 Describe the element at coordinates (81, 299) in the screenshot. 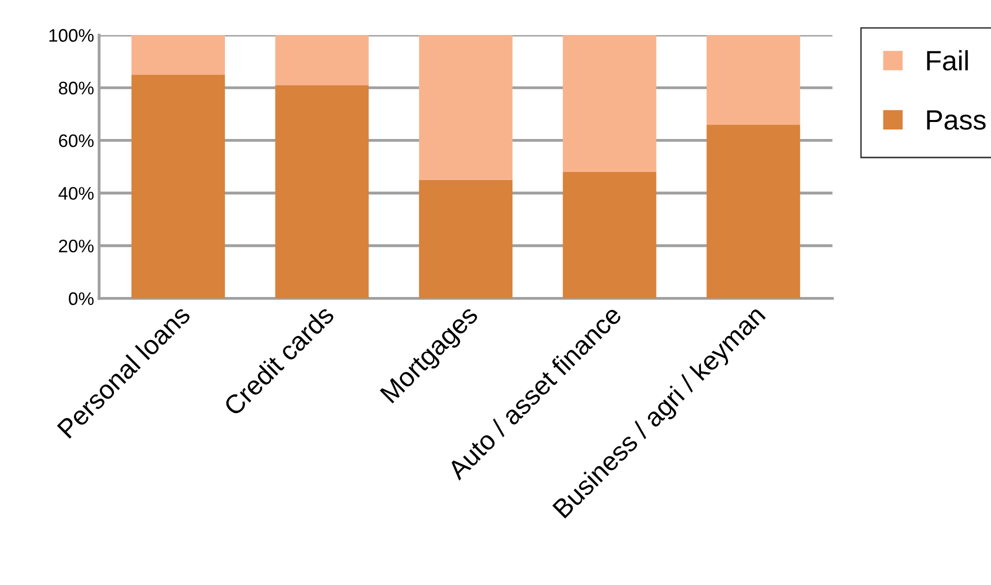

I see `y-tick-label: 0%` at that location.